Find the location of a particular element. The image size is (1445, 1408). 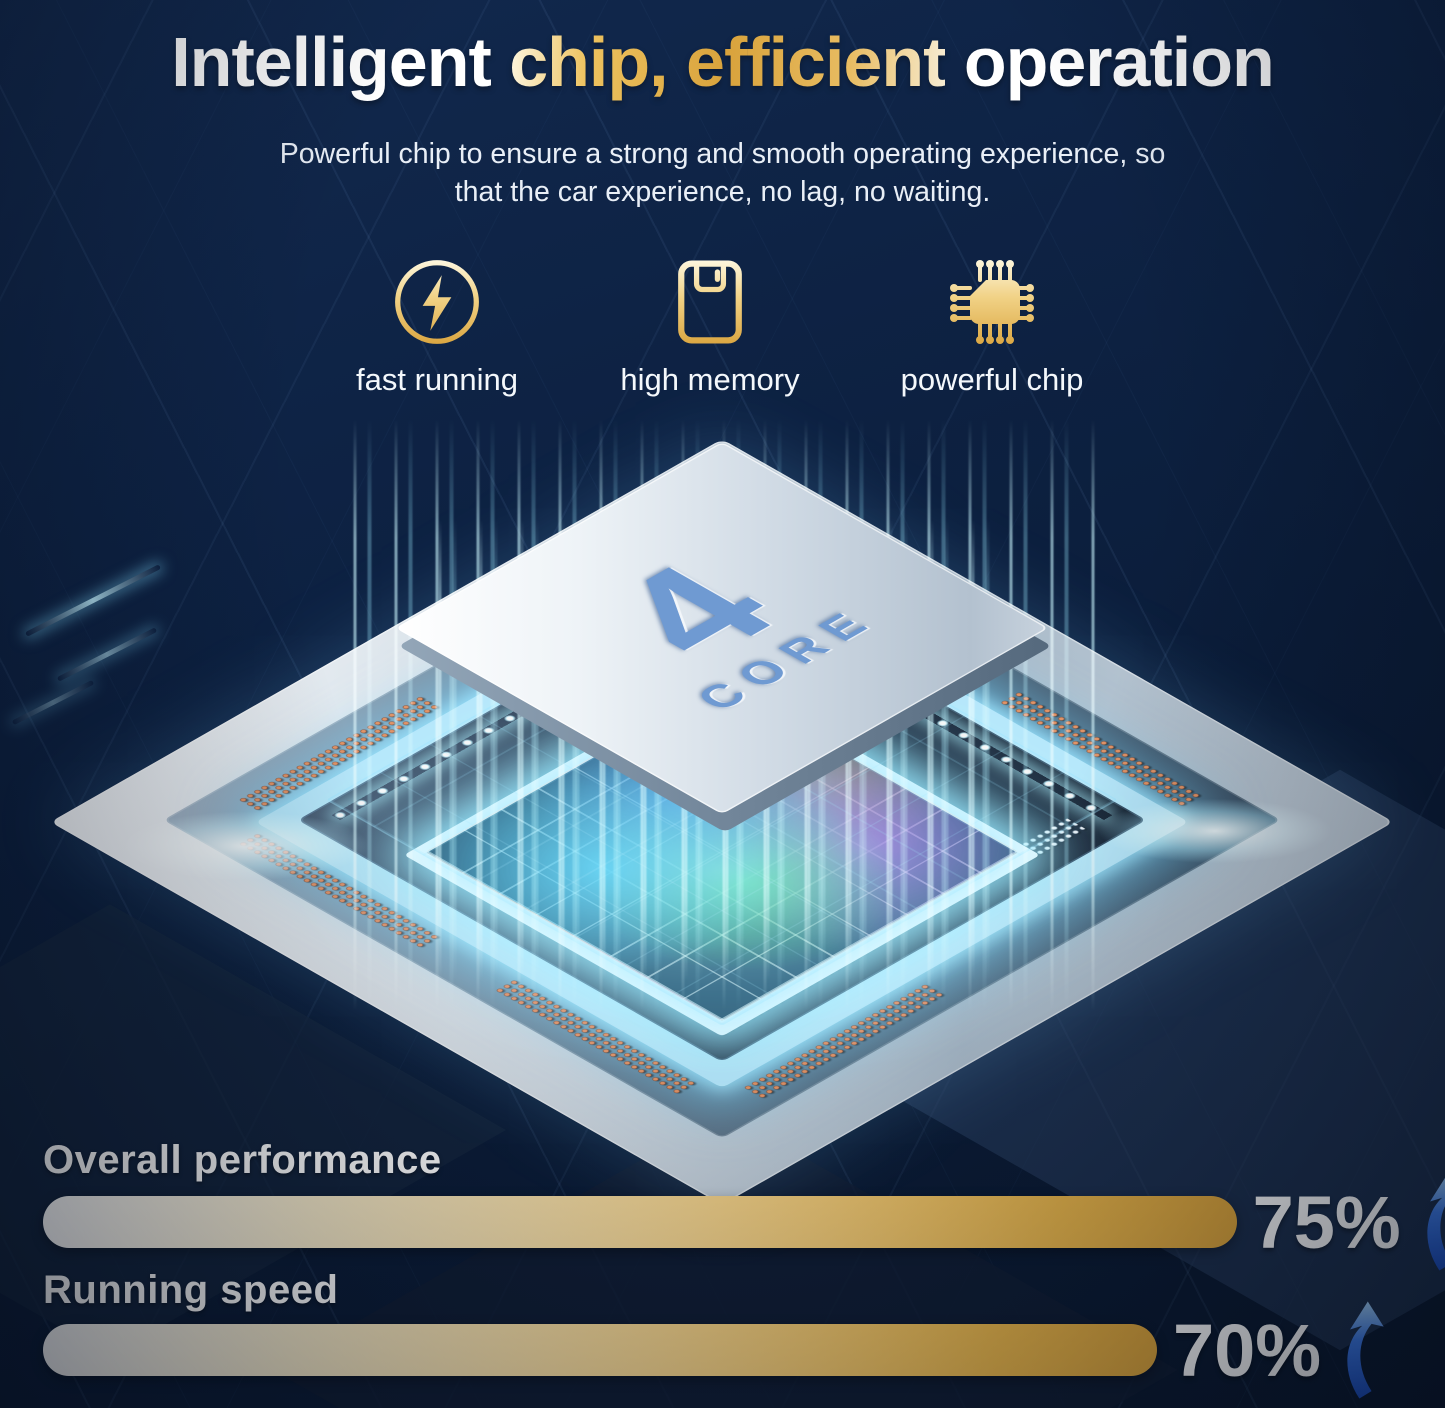

bar-value: 70% is located at coordinates (1247, 1350).